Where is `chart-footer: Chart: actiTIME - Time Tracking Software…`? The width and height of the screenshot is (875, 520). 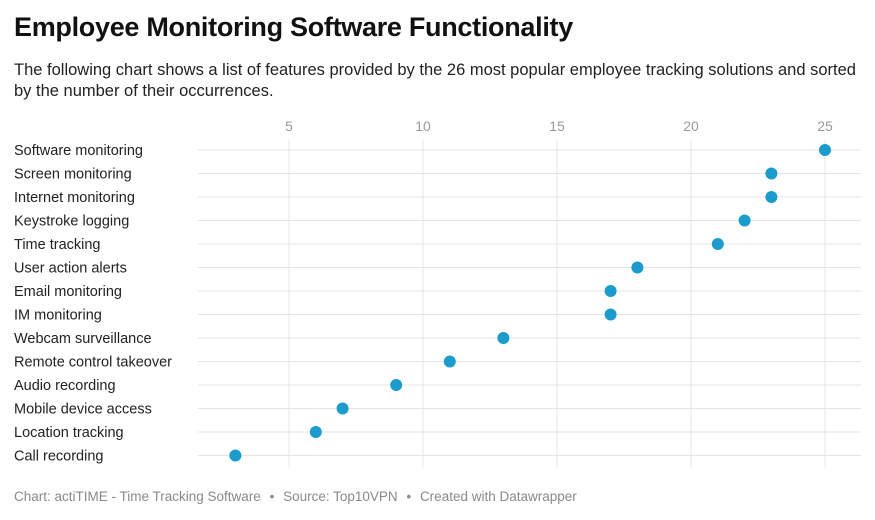 chart-footer: Chart: actiTIME - Time Tracking Software… is located at coordinates (295, 496).